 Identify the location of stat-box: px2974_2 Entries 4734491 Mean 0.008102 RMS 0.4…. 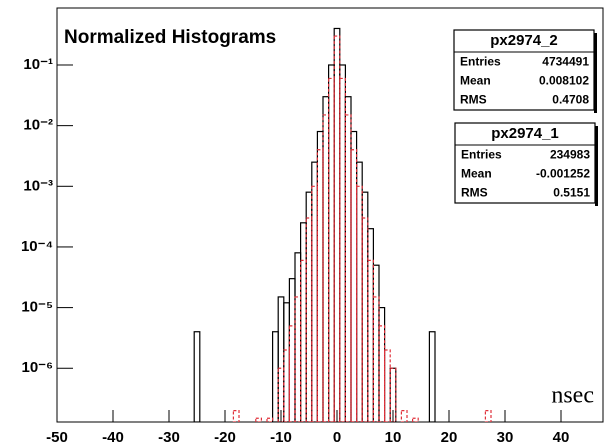
(525, 71).